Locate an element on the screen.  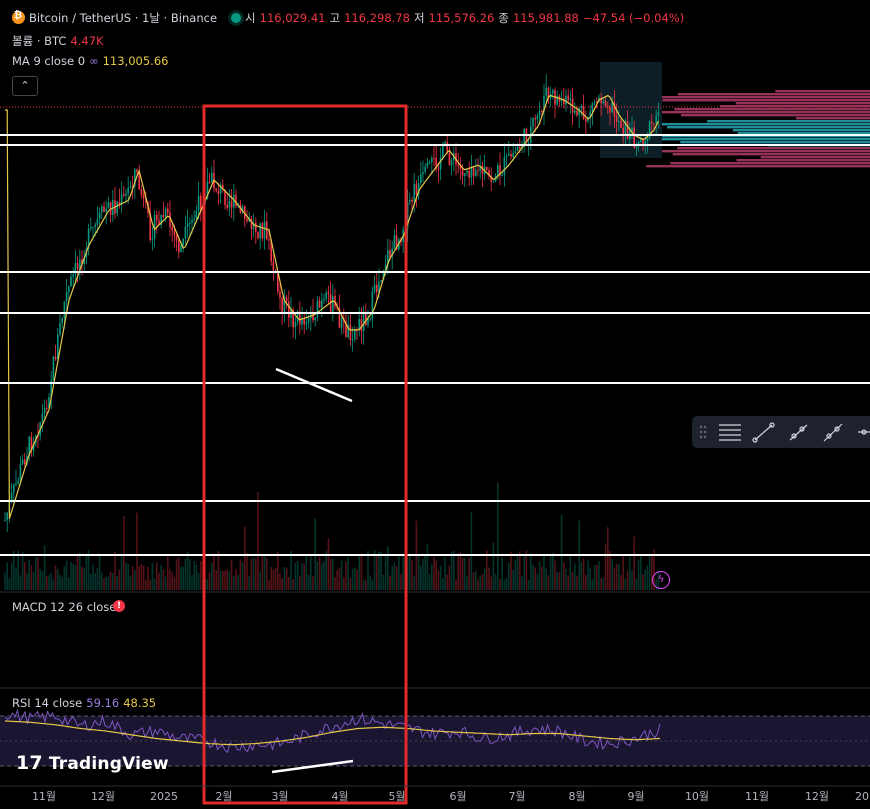
time-axis-label: 11월 is located at coordinates (44, 796).